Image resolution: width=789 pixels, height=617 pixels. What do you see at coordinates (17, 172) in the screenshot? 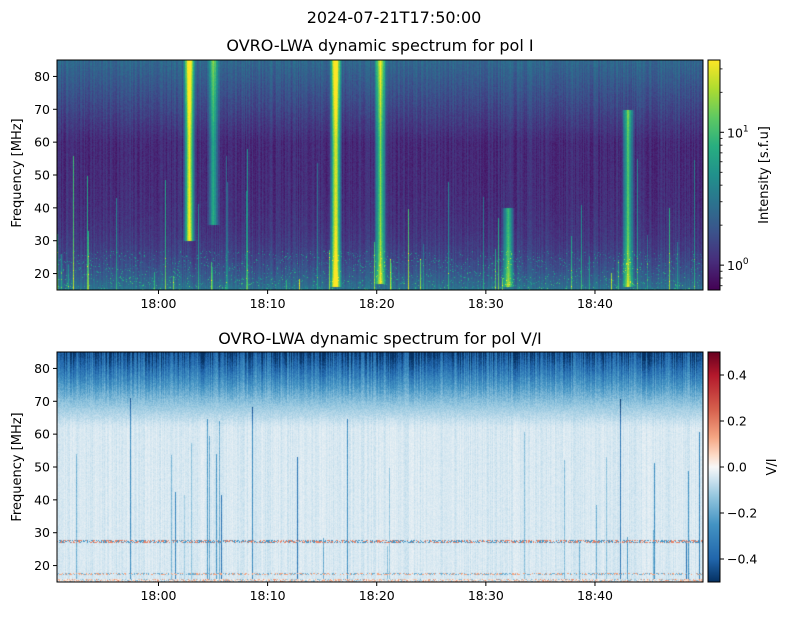
I see `panel-i-ylabel: Frequency [MHz]` at bounding box center [17, 172].